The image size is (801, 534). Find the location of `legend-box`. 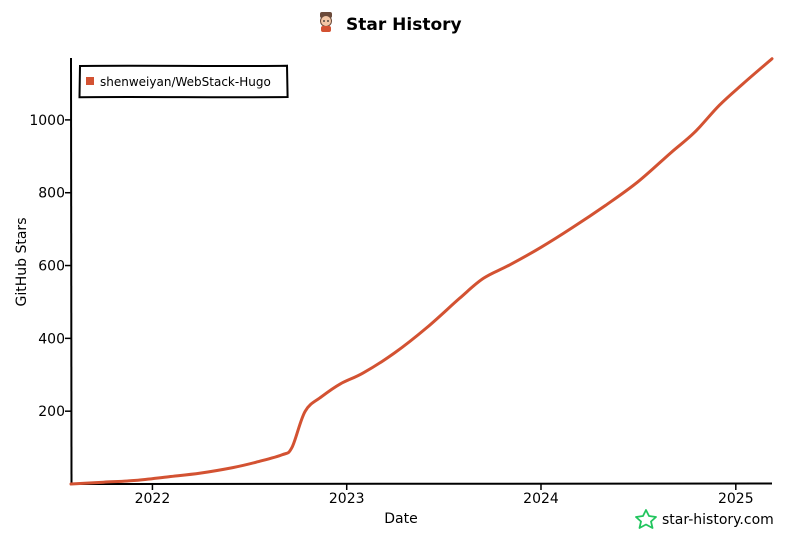

legend-box is located at coordinates (183, 81).